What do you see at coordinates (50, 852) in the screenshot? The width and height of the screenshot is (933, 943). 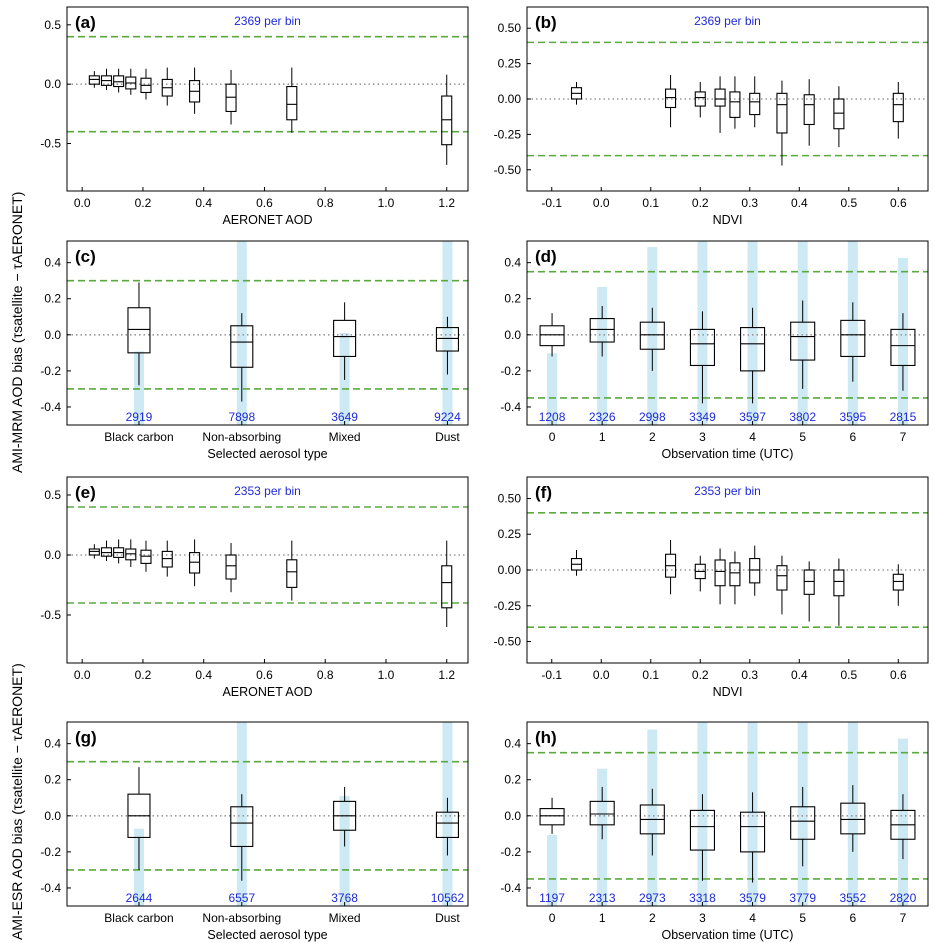 I see `panel-g-ytick-label: -0.2` at bounding box center [50, 852].